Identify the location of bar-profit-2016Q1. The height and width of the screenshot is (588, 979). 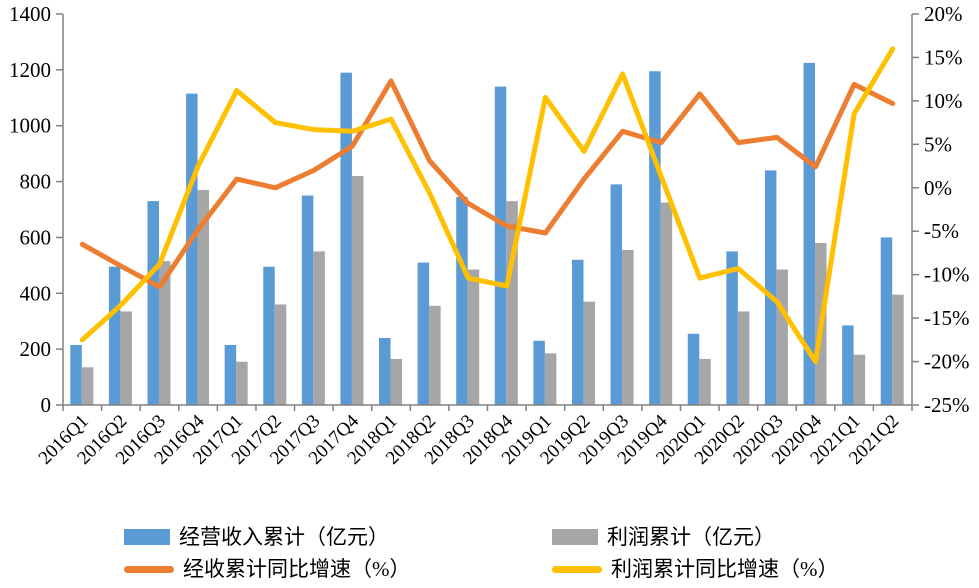
(87, 386).